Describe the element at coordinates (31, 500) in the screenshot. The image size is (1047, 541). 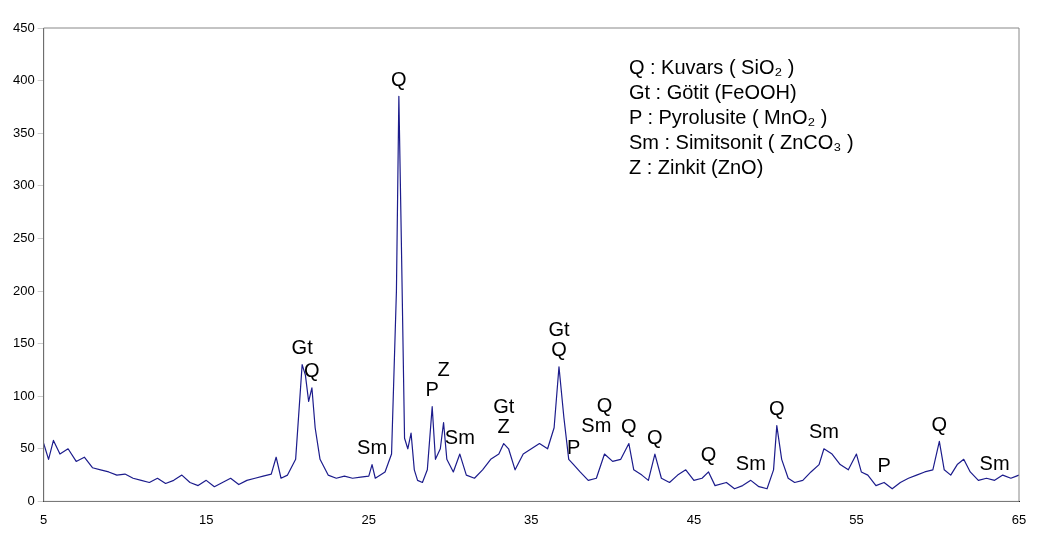
I see `y-tick-label: 0` at that location.